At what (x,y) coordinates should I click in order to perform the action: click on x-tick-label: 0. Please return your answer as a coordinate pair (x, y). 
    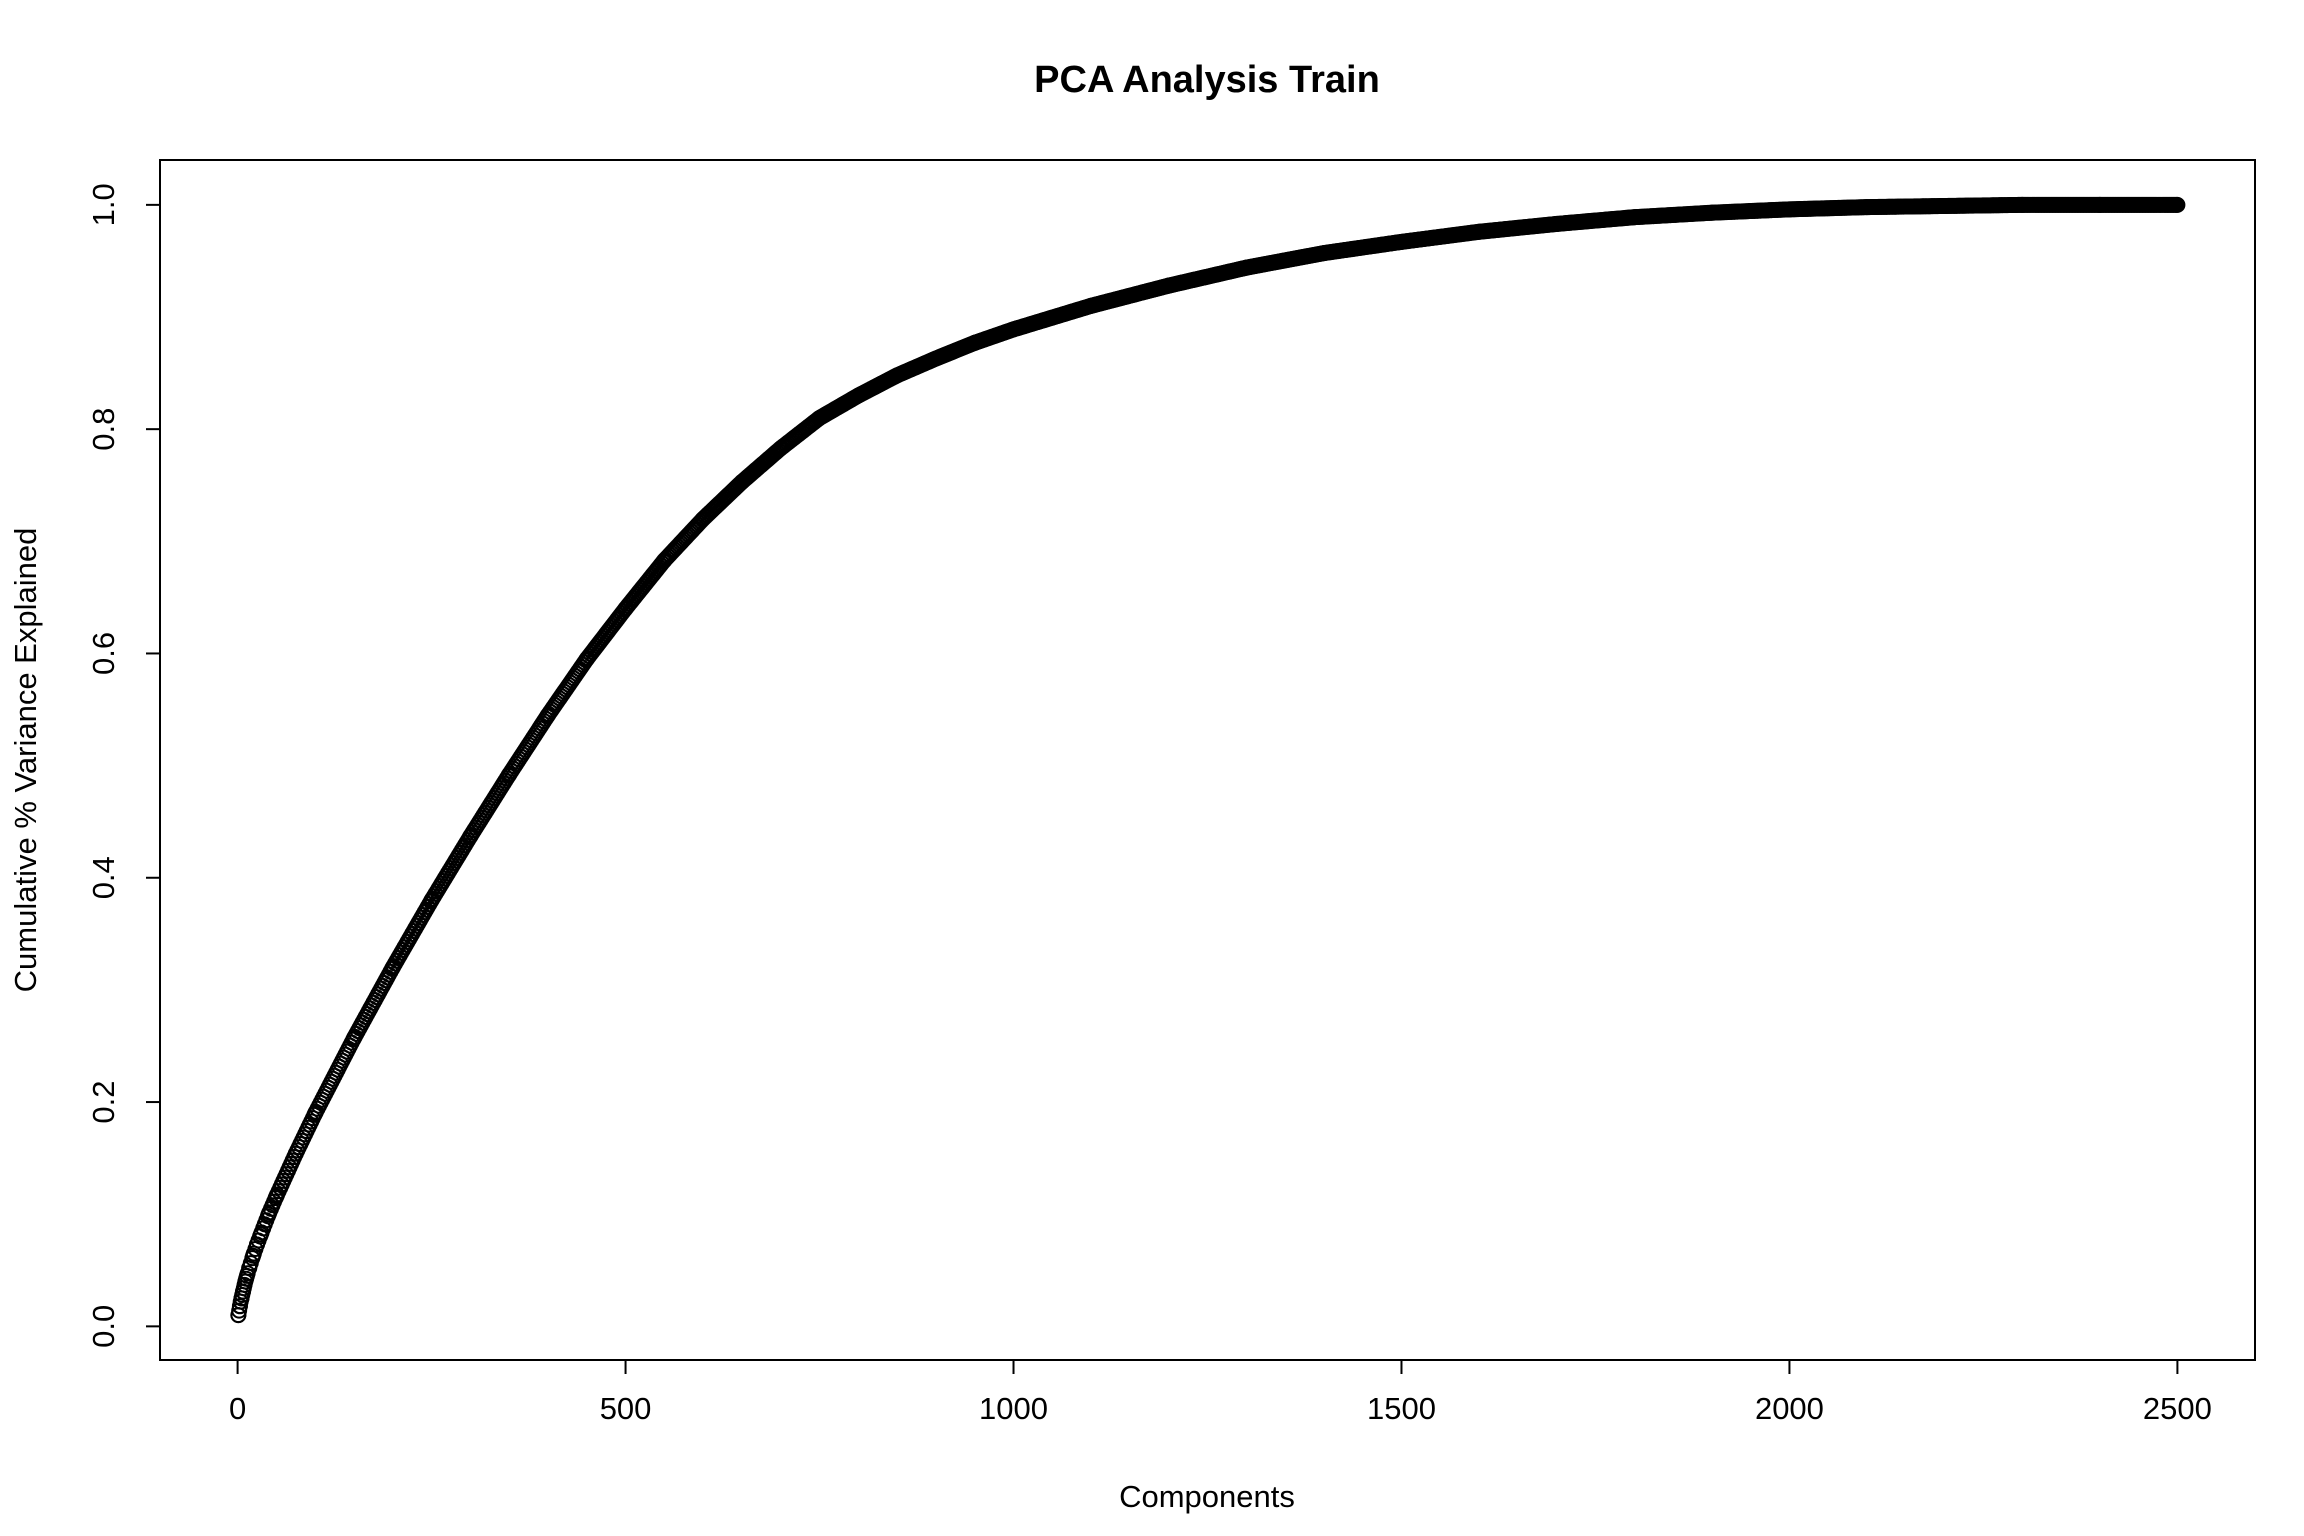
    Looking at the image, I should click on (237, 1408).